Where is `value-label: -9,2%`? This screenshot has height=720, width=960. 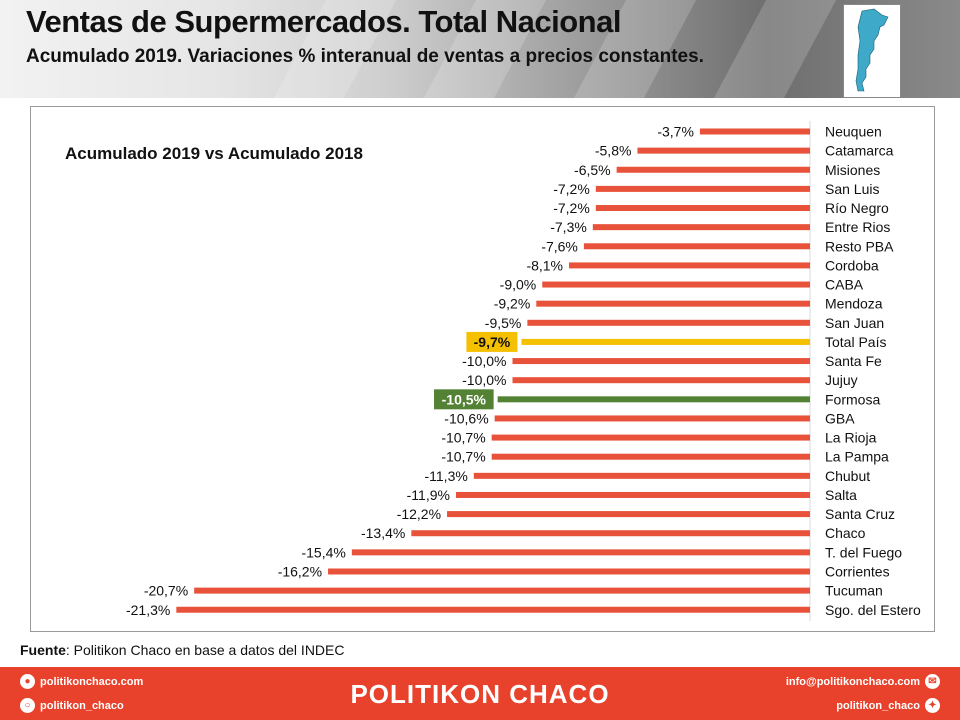
value-label: -9,2% is located at coordinates (512, 304).